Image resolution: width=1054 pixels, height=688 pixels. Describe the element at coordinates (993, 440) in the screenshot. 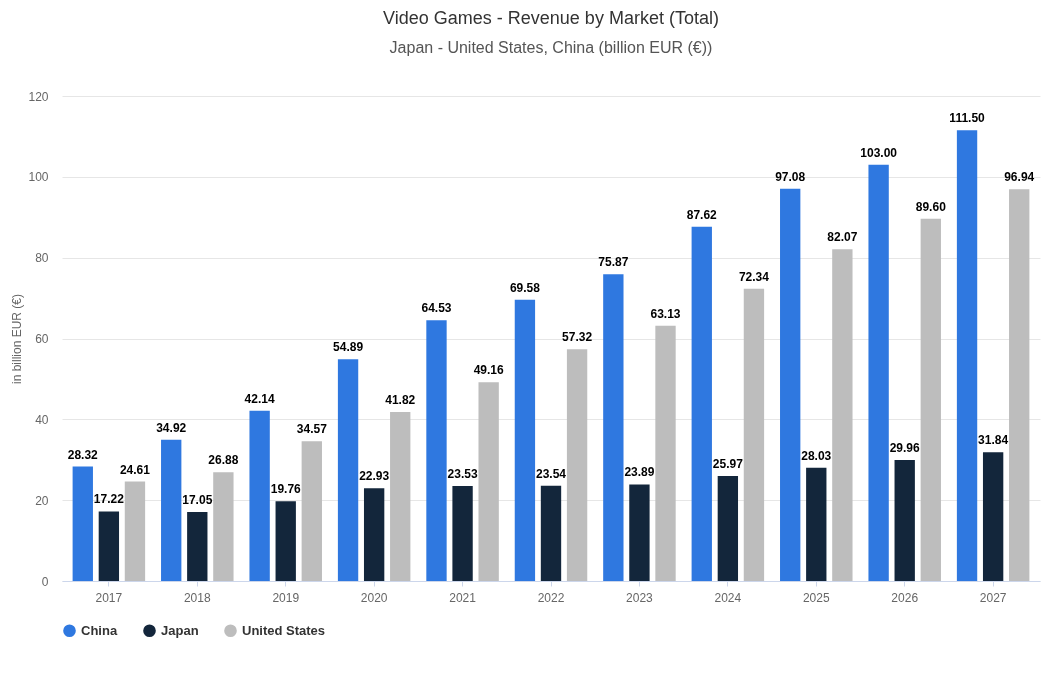

I see `data-label: 31.84` at that location.